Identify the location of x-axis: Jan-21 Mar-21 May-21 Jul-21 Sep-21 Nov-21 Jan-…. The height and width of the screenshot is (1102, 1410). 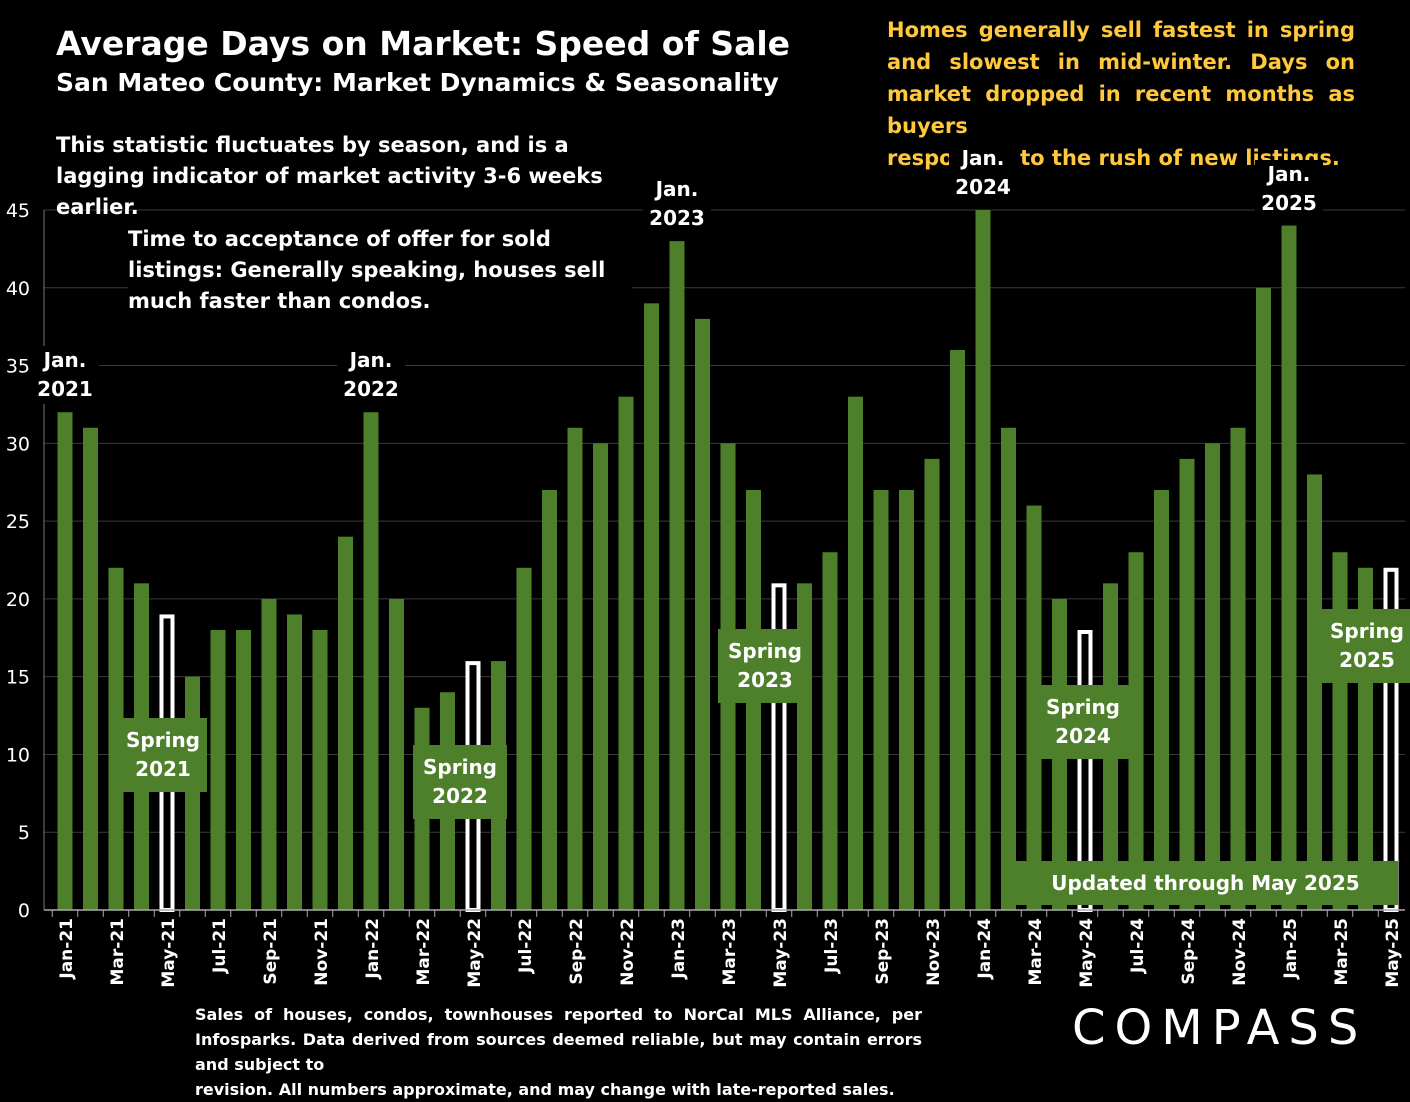
(724, 948).